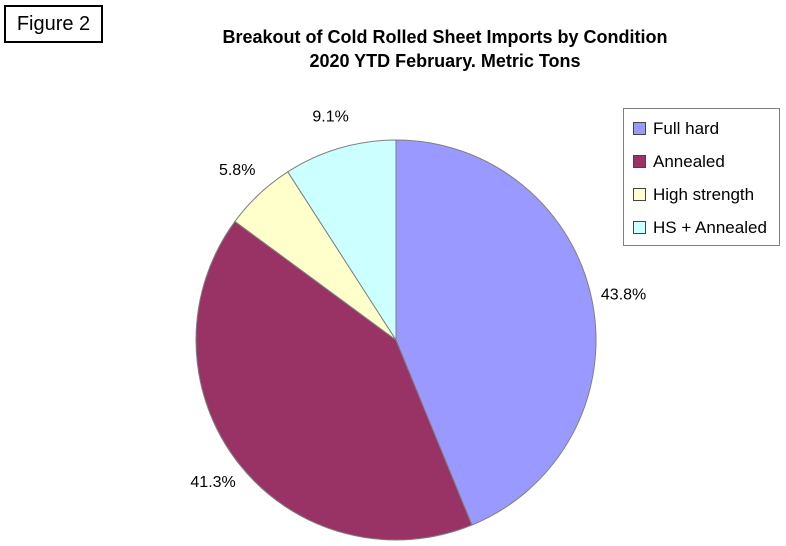 The height and width of the screenshot is (546, 786). I want to click on legend-item-high-strength: High strength, so click(701, 194).